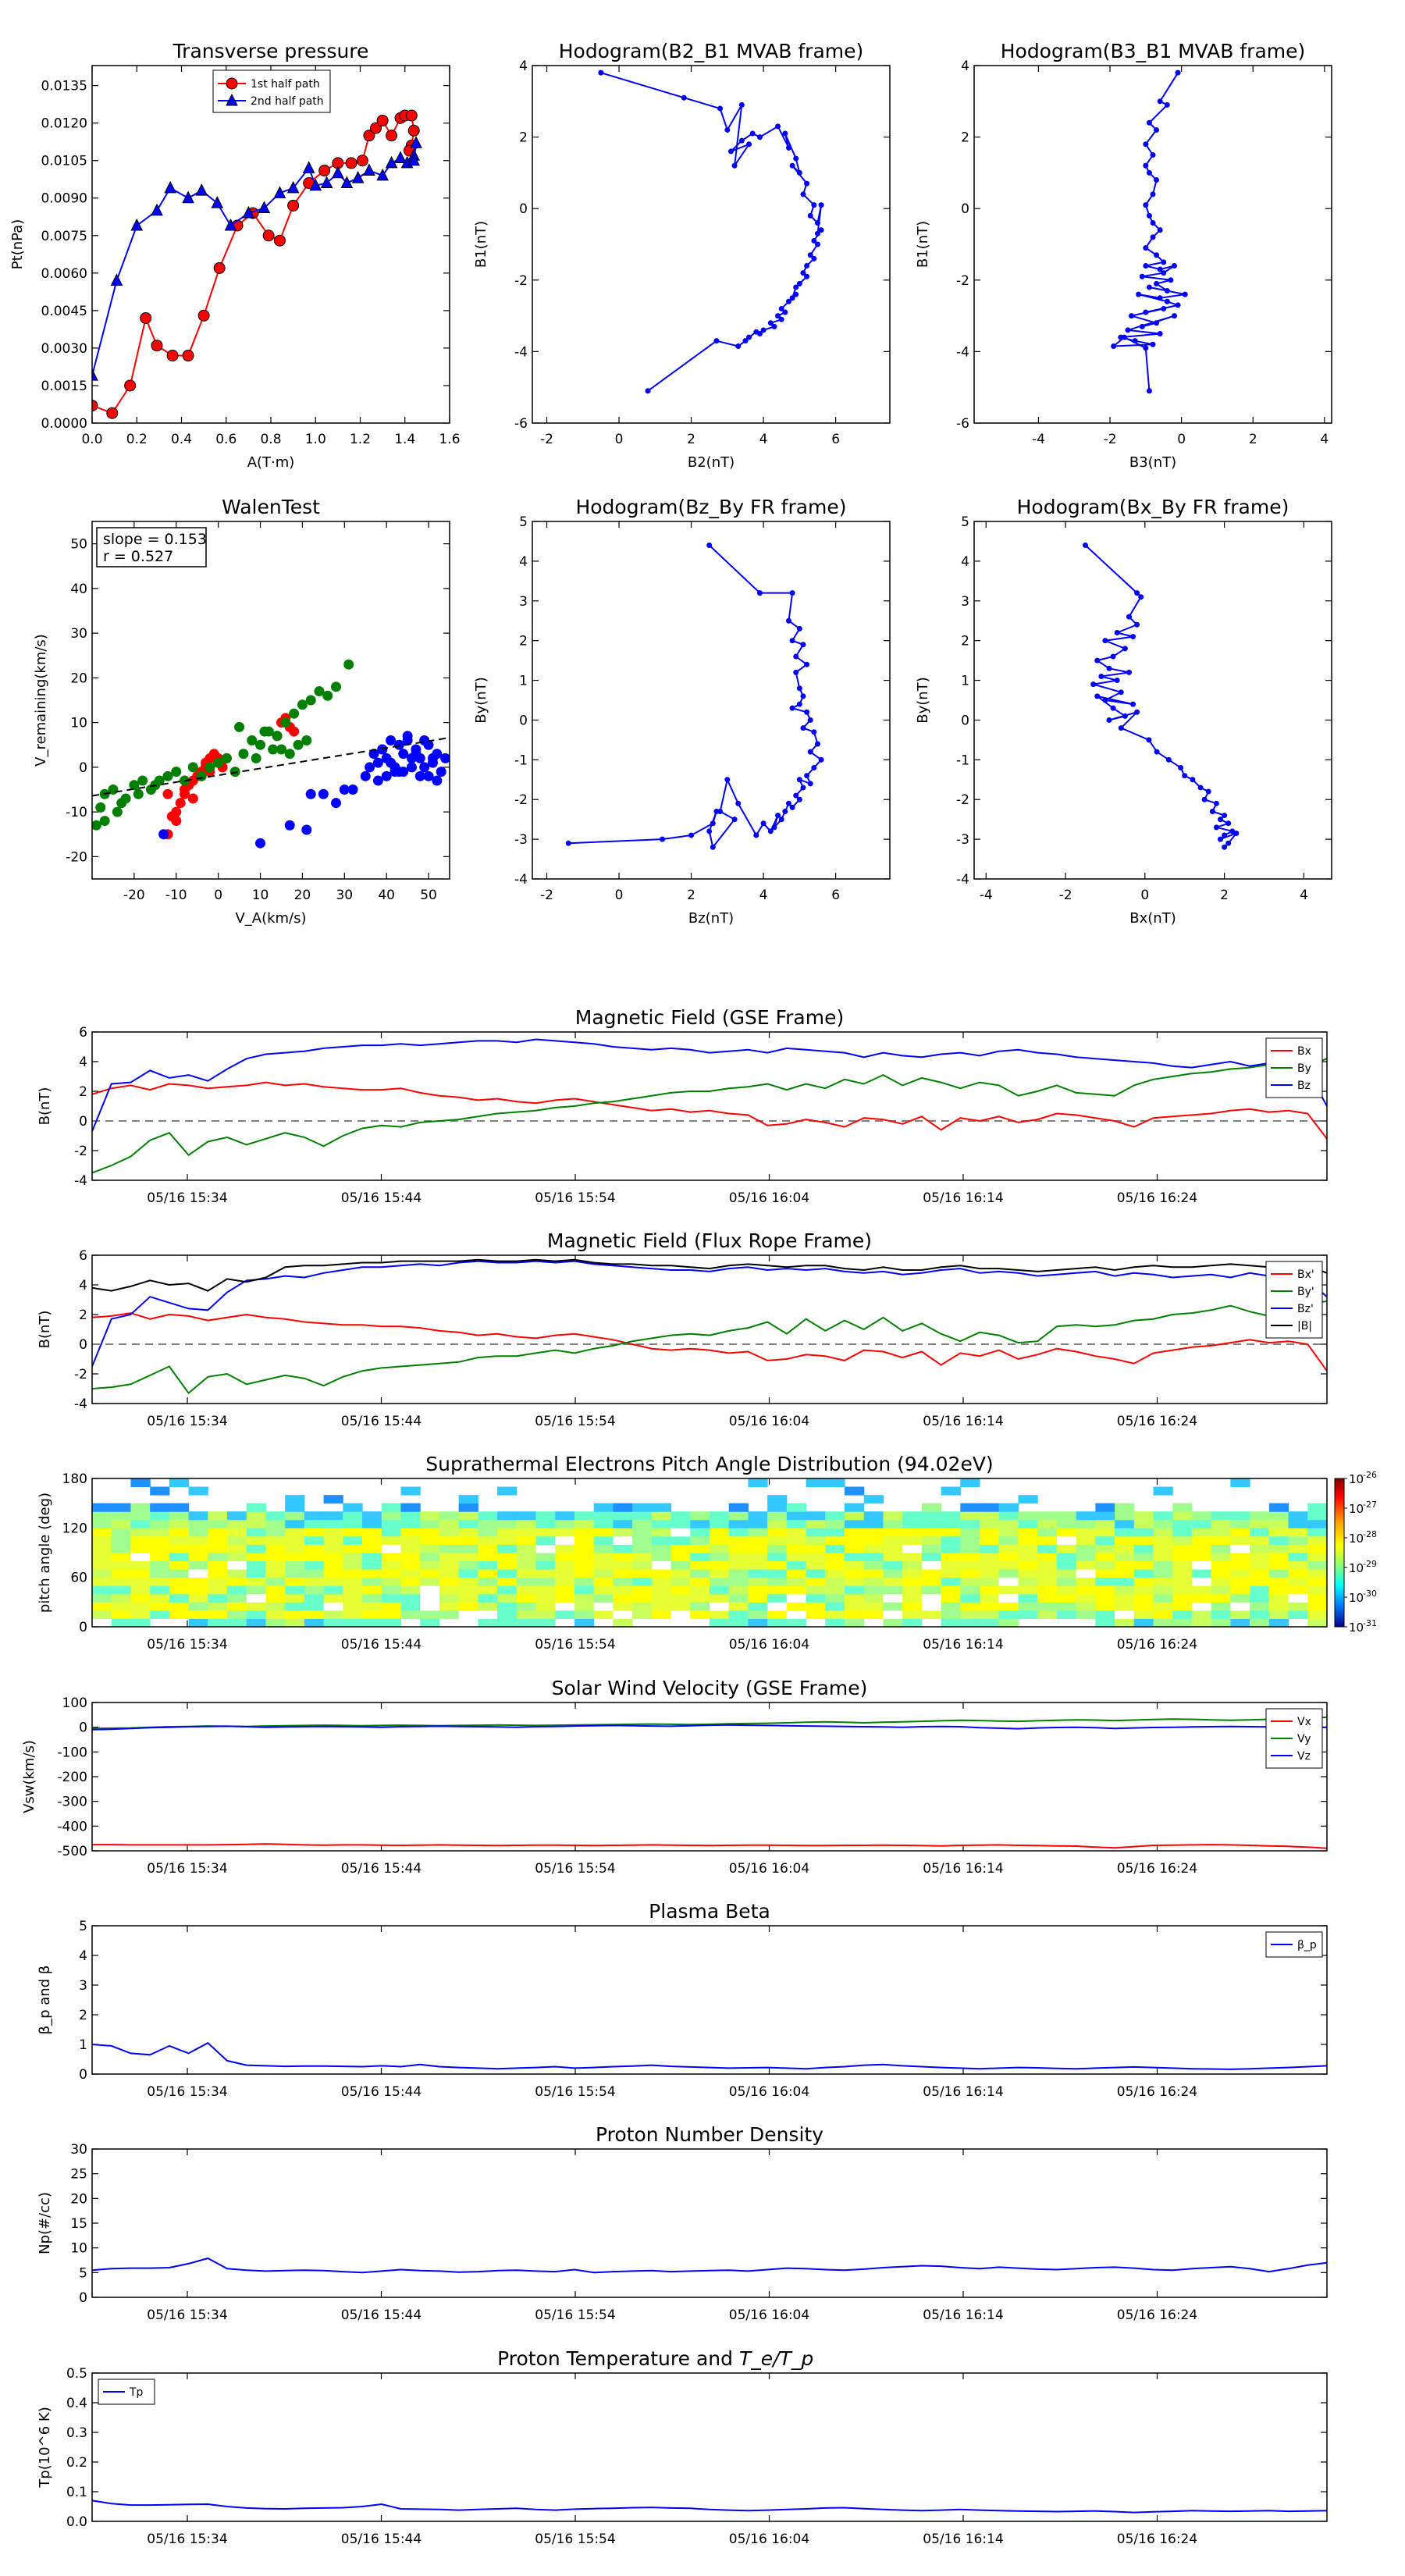  I want to click on y-tick-label: 5, so click(523, 522).